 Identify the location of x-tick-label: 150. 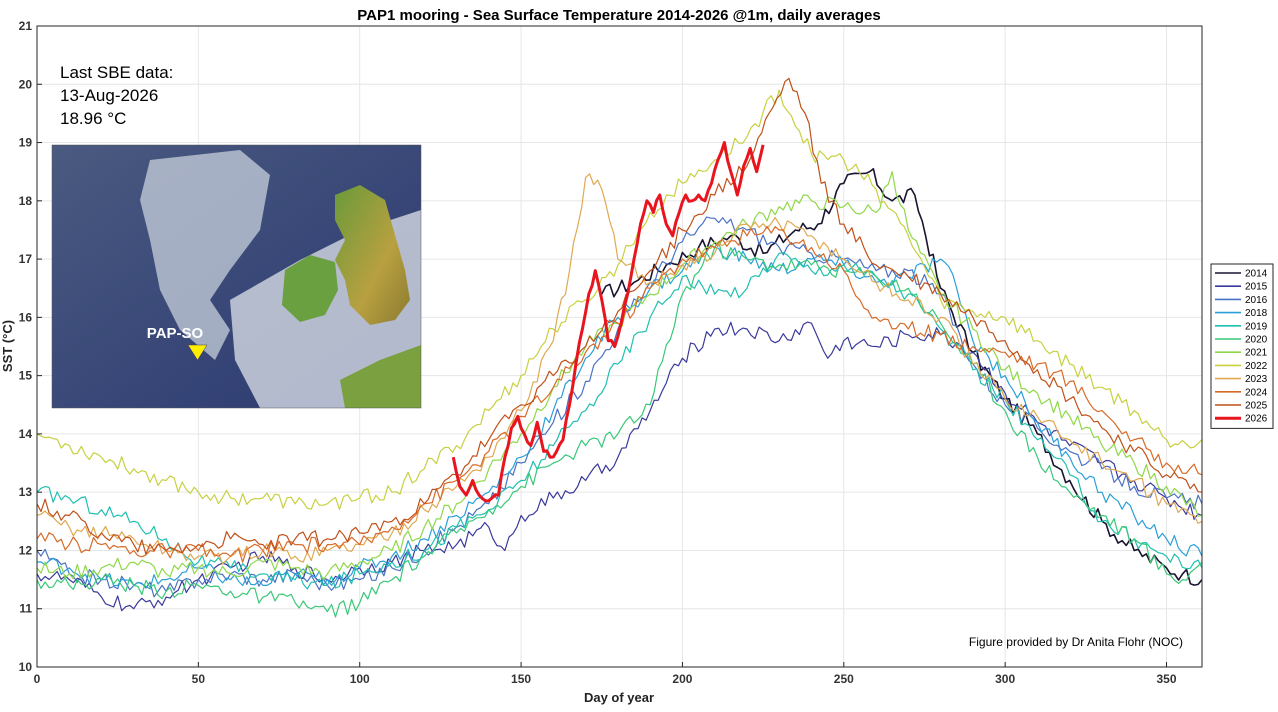
(521, 679).